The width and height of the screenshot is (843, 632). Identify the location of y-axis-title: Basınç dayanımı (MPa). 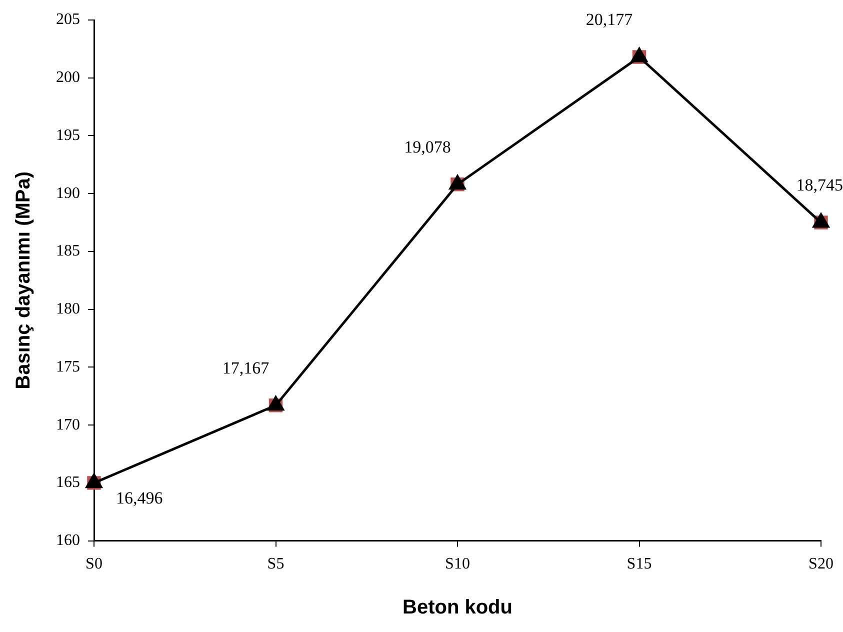
(23, 280).